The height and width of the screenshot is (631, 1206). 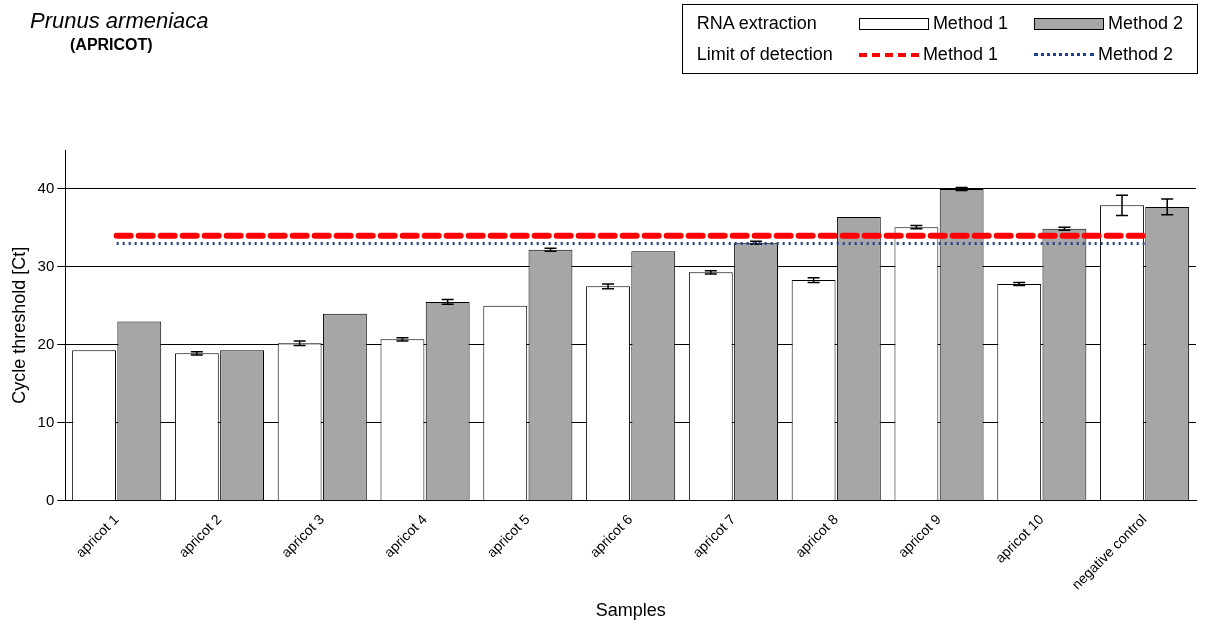 What do you see at coordinates (764, 54) in the screenshot?
I see `text: Limit of detection` at bounding box center [764, 54].